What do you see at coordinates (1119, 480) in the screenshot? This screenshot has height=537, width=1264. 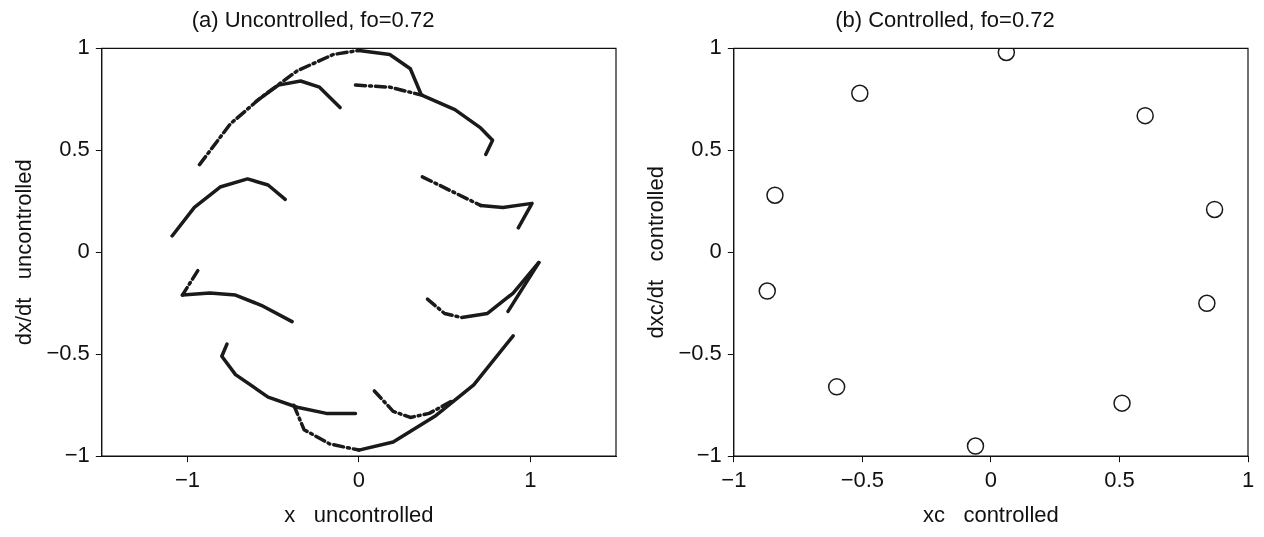 I see `x-tick-label: 0.5` at bounding box center [1119, 480].